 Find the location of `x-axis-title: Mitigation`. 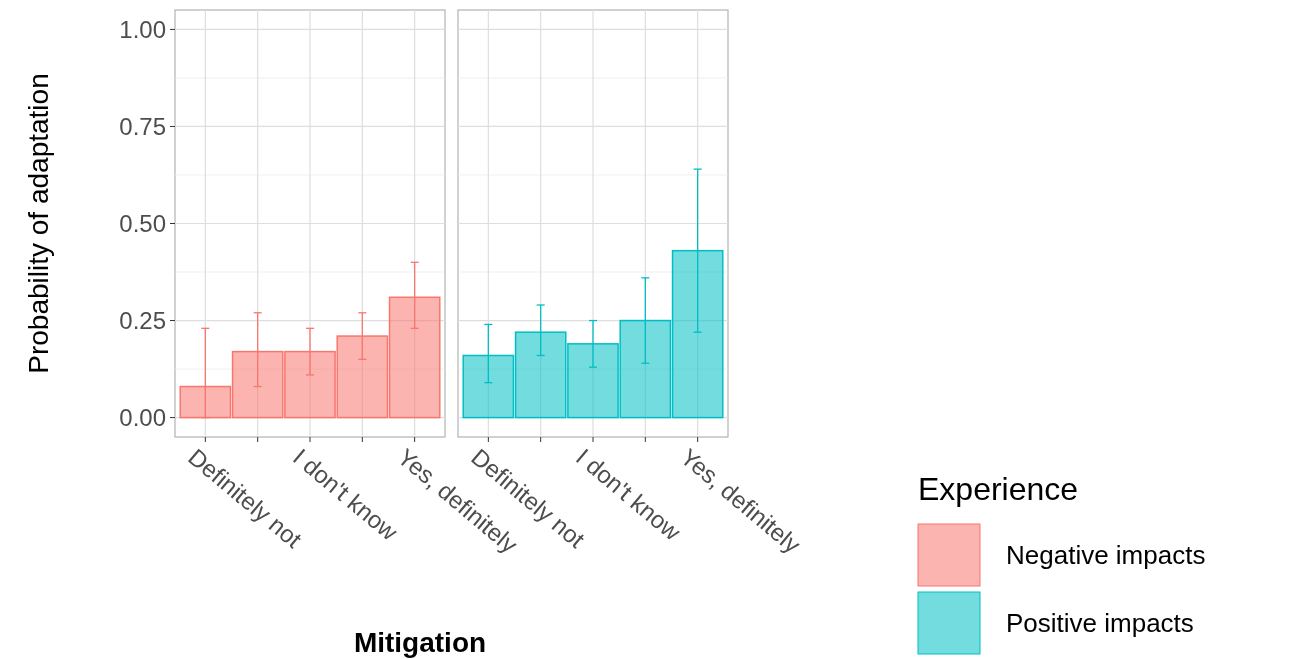

x-axis-title: Mitigation is located at coordinates (420, 642).